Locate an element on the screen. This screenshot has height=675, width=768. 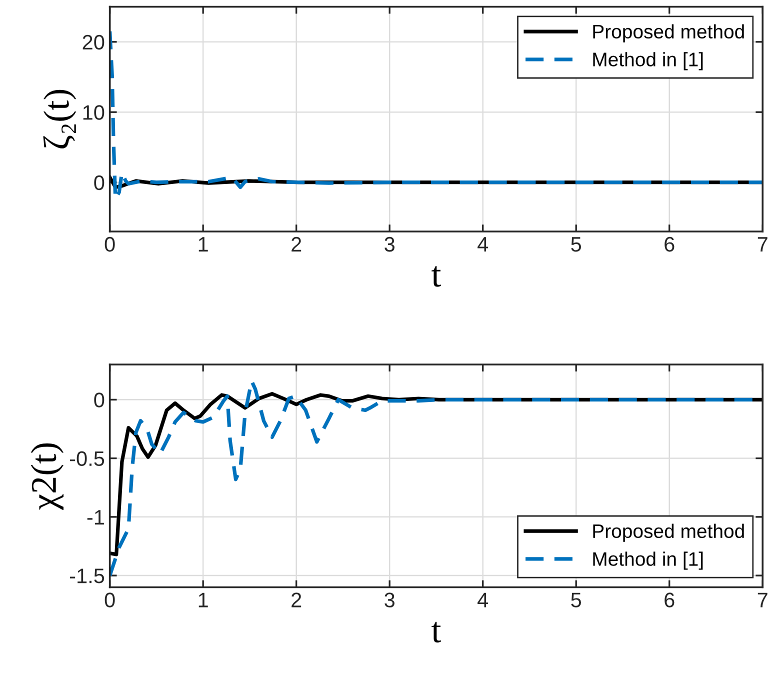
y-axis-title: χ2(t) is located at coordinates (47, 476).